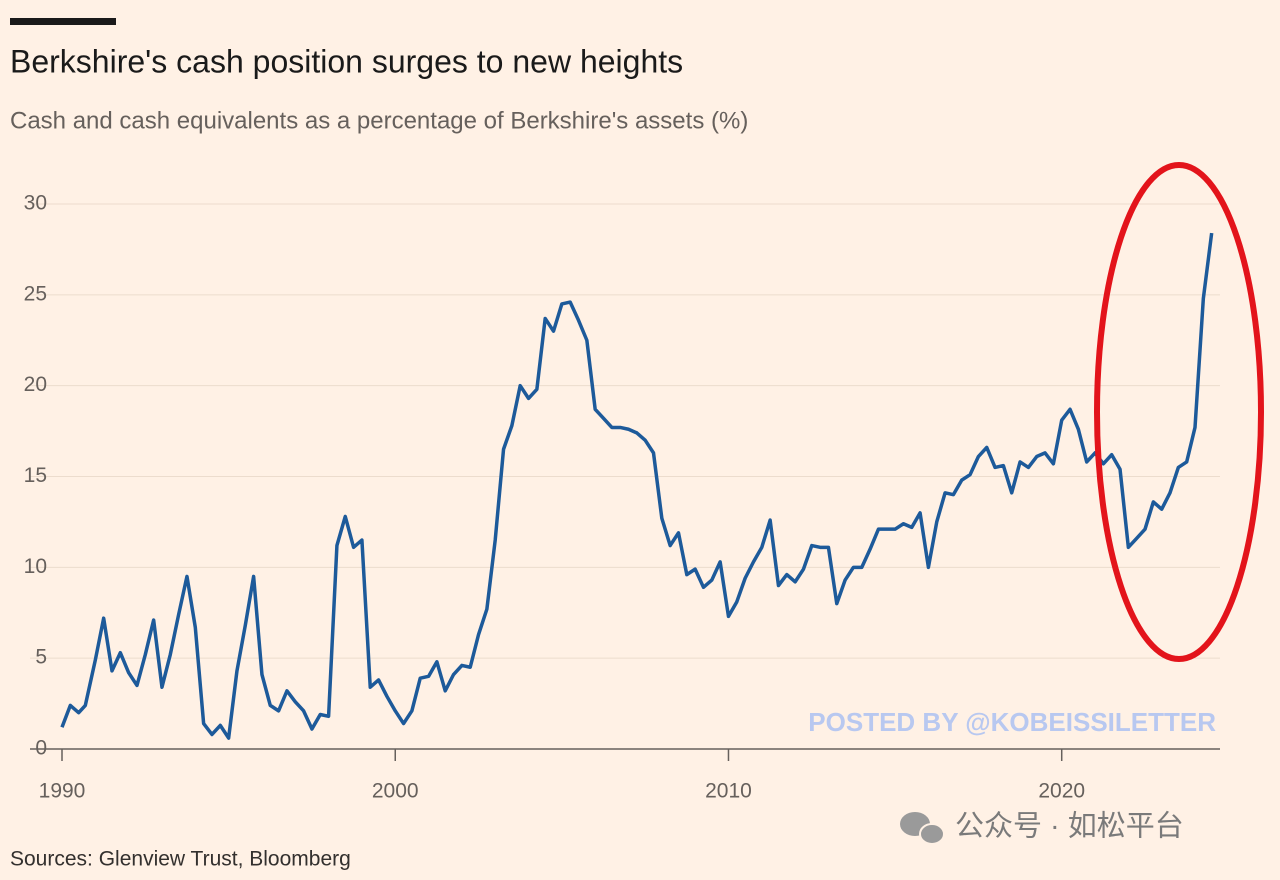 The image size is (1280, 880). I want to click on source: Sources: Glenview Trust, Bloomberg, so click(180, 859).